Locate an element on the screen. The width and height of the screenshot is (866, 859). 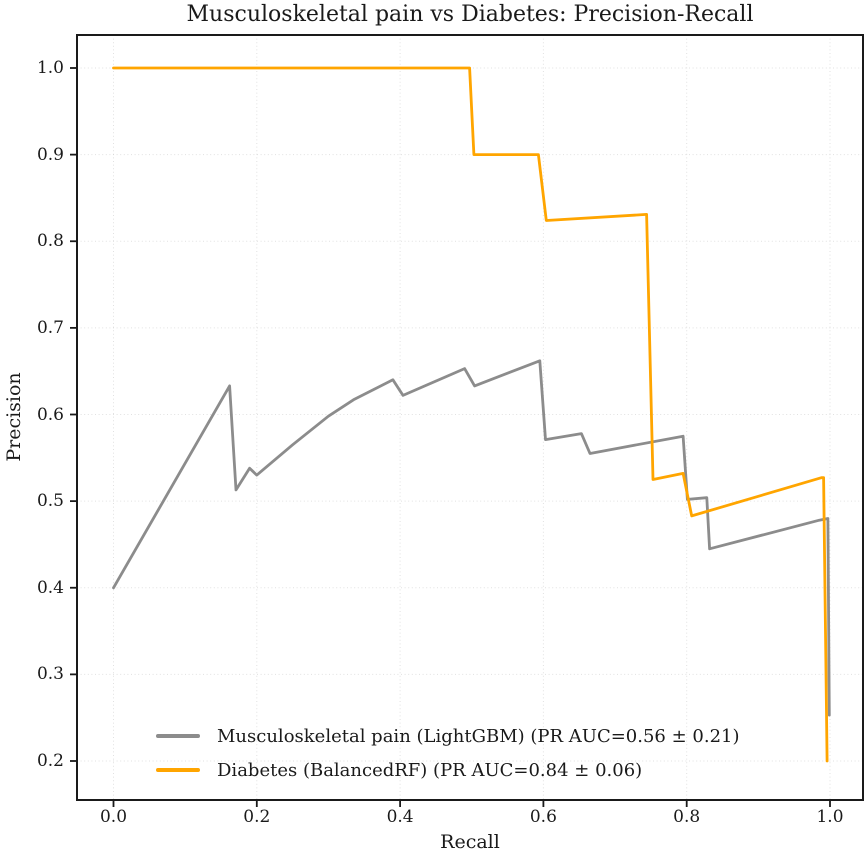
y-tick-label: 0.9 is located at coordinates (50, 154).